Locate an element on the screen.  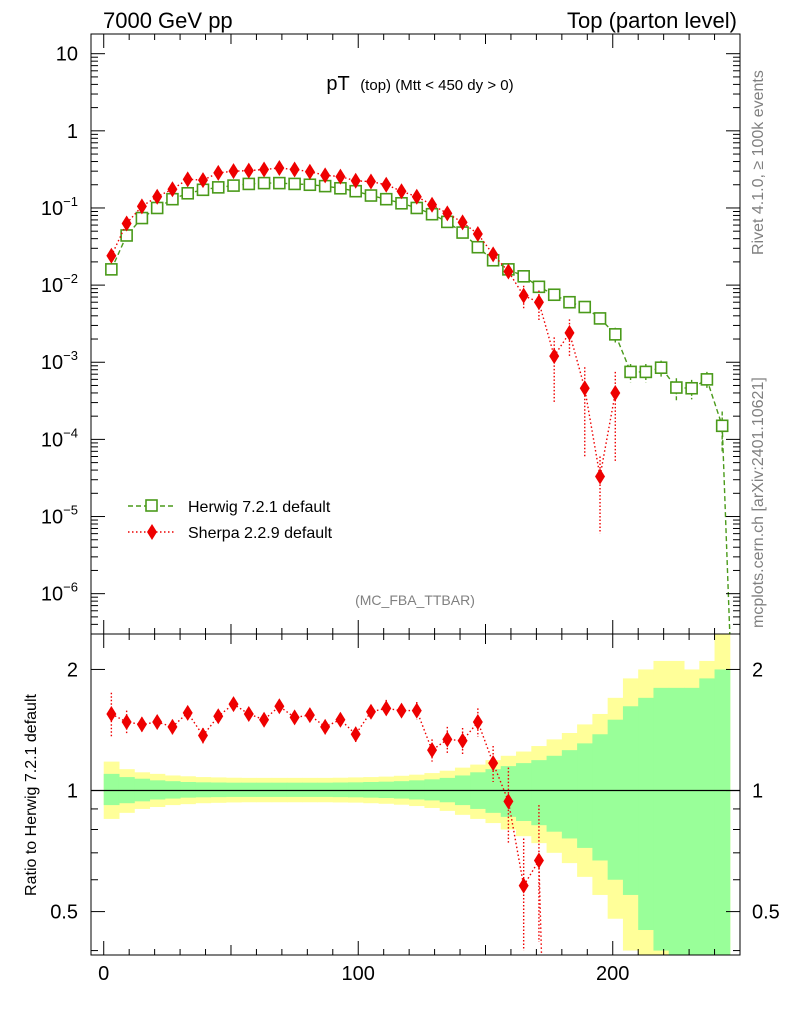
ratio-y-tick-label: 1 is located at coordinates (72, 792).